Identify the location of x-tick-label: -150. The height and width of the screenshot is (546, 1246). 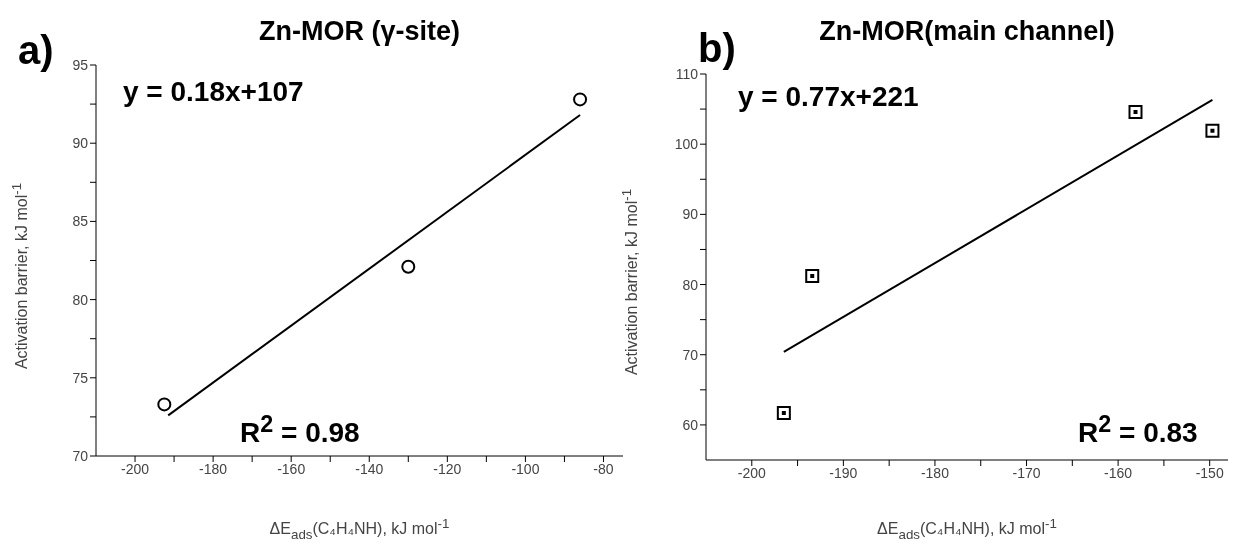
(1209, 472).